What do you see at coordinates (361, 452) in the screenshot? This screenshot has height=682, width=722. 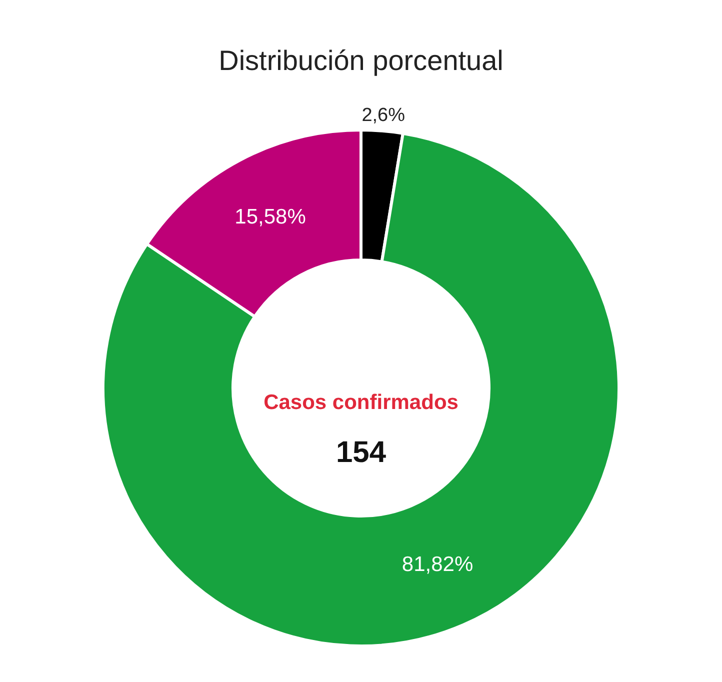 I see `text: 154` at bounding box center [361, 452].